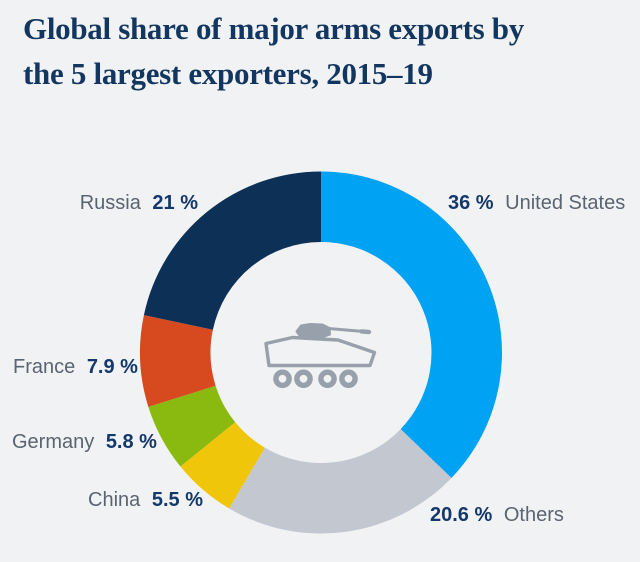 This screenshot has height=562, width=640. Describe the element at coordinates (313, 331) in the screenshot. I see `tank-turret` at that location.